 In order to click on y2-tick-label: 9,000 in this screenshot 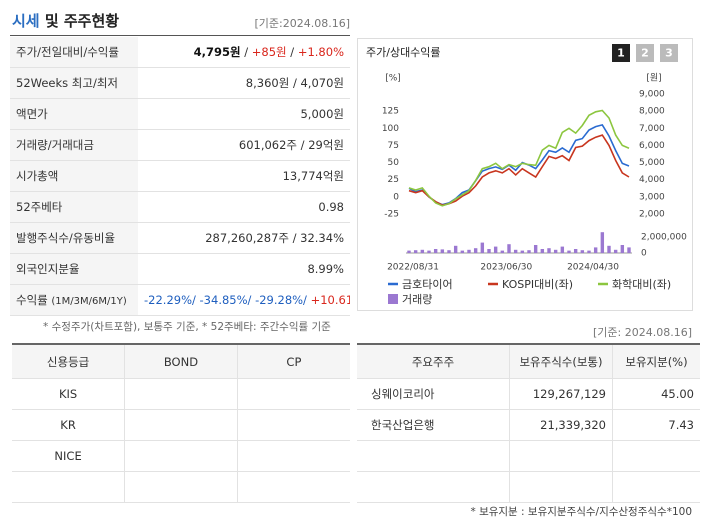, I will do `click(652, 95)`.